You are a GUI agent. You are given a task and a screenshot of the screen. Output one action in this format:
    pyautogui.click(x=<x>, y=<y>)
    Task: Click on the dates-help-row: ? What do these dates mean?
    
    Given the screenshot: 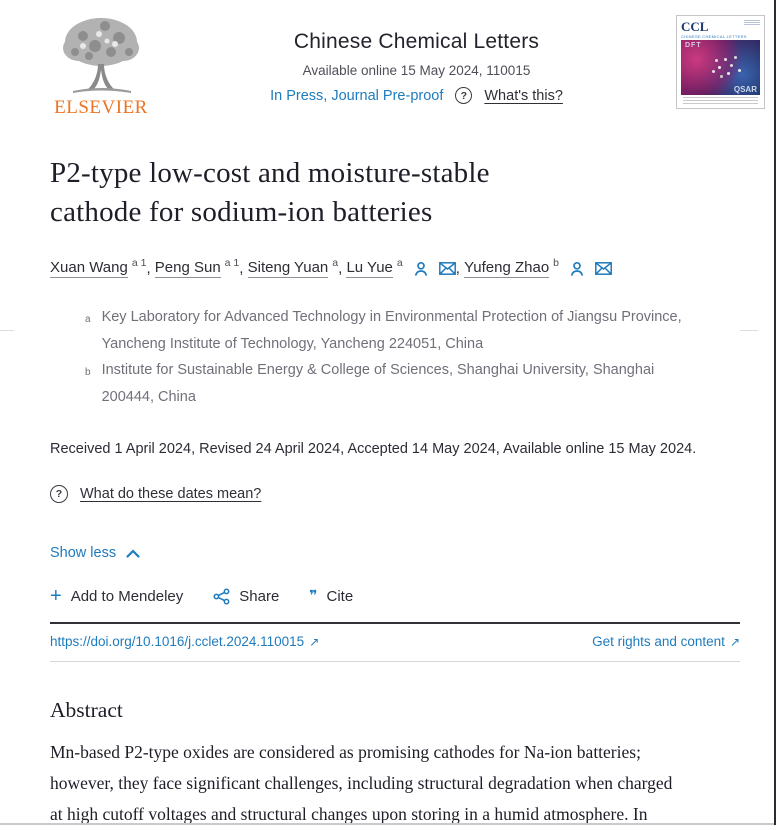 What is the action you would take?
    pyautogui.click(x=395, y=494)
    